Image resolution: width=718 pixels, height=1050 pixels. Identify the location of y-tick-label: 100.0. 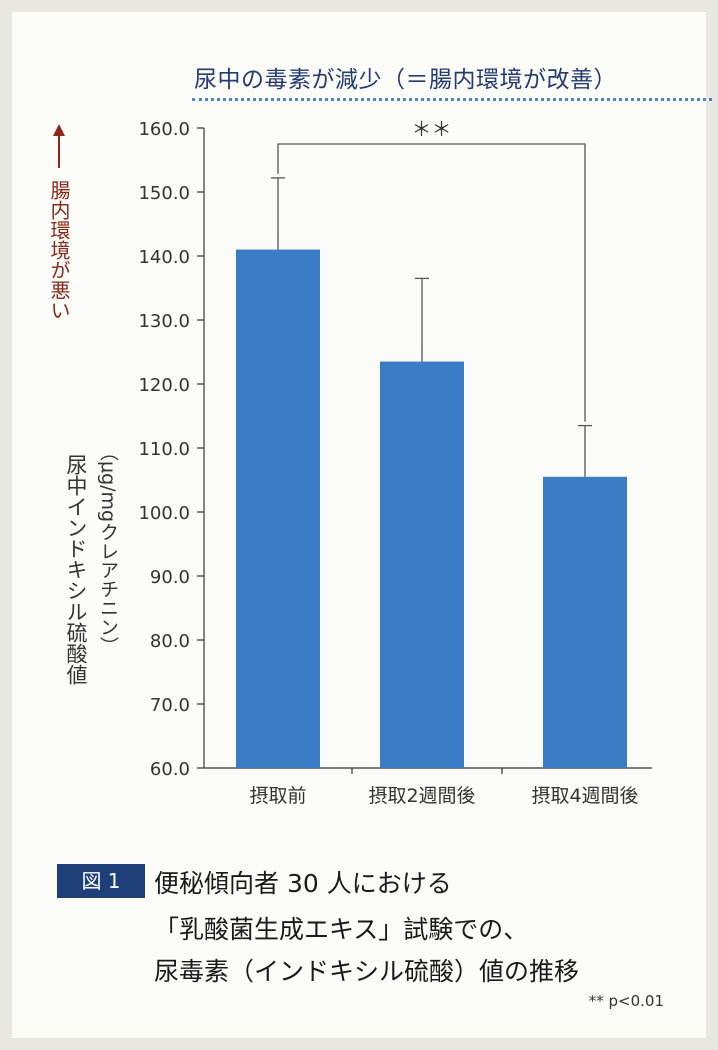
(164, 513).